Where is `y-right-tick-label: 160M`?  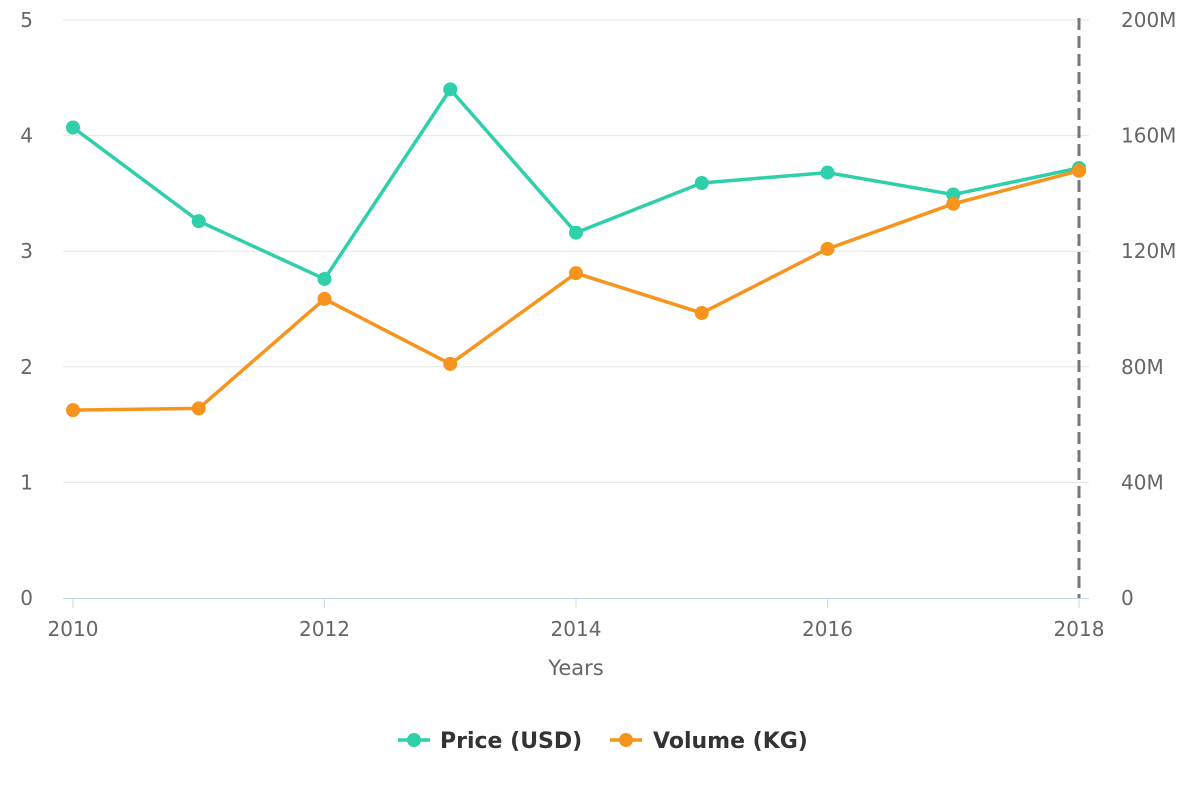 y-right-tick-label: 160M is located at coordinates (1148, 136).